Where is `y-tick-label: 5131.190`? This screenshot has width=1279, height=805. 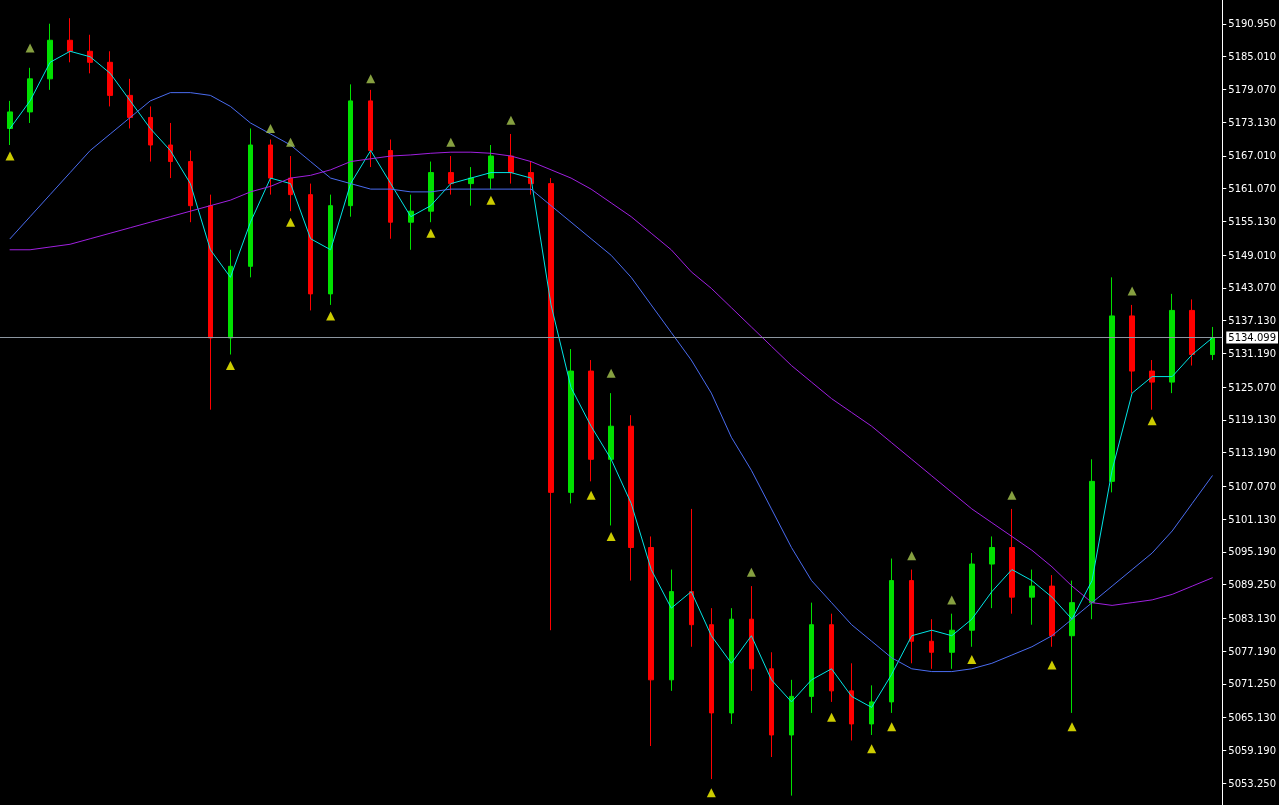 y-tick-label: 5131.190 is located at coordinates (1252, 353).